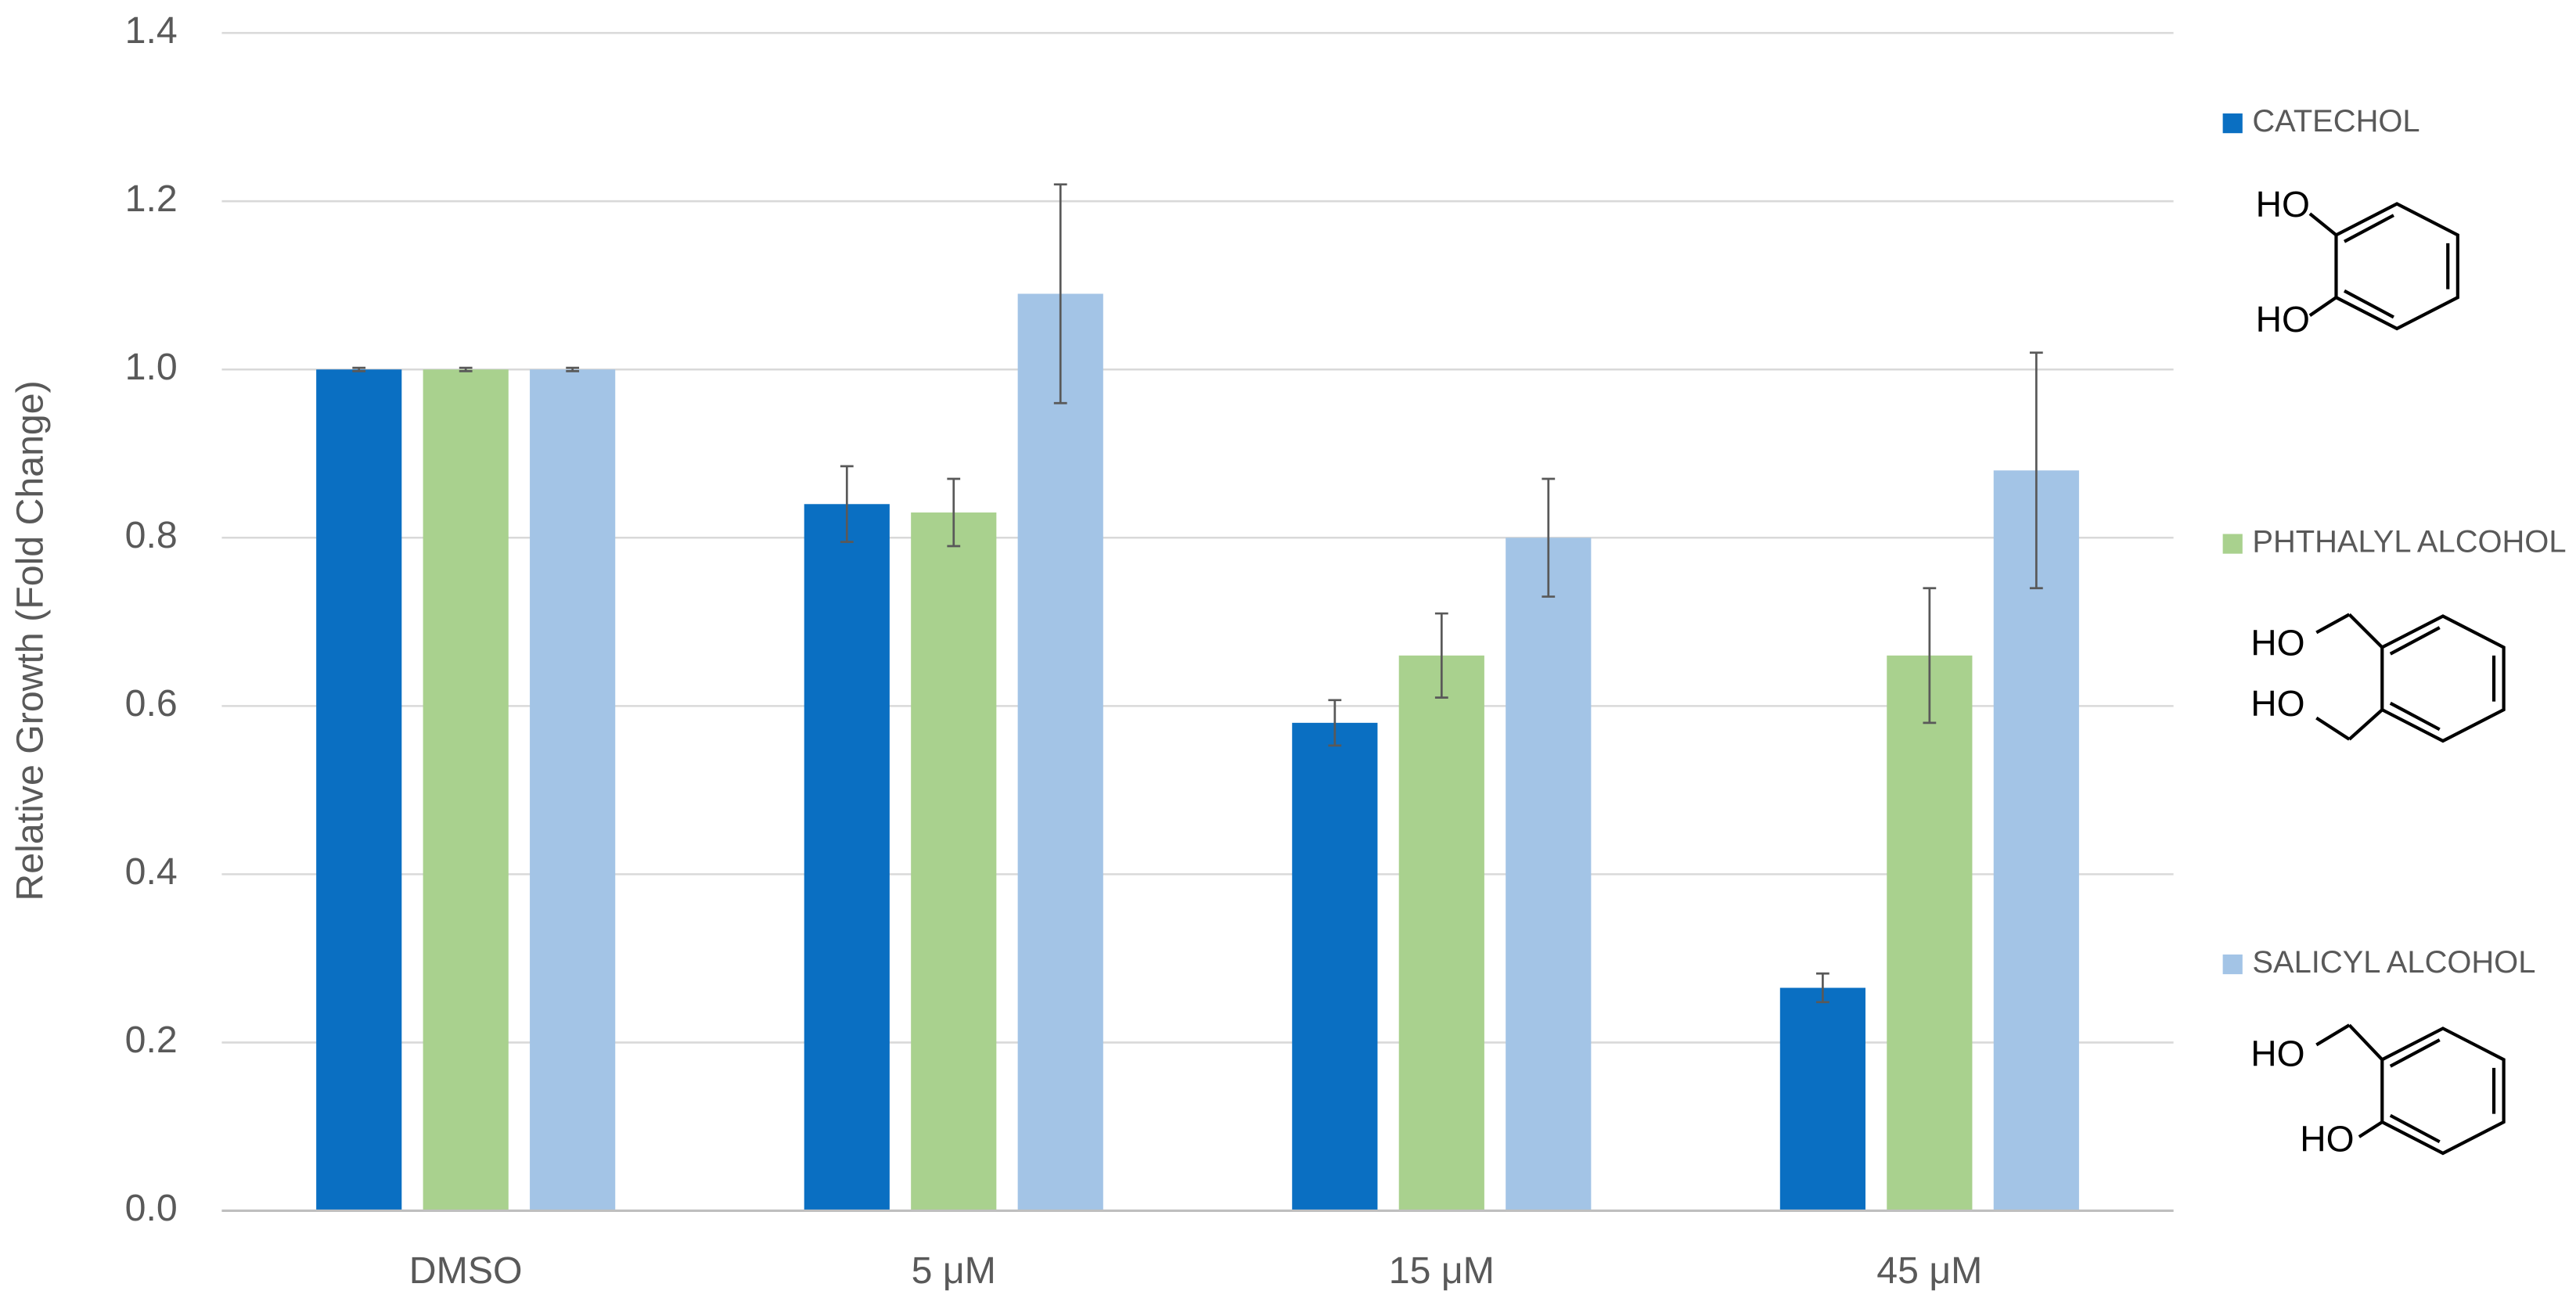 The height and width of the screenshot is (1316, 2576). What do you see at coordinates (30, 641) in the screenshot?
I see `y-axis-title: Relative Growth (Fold Change)` at bounding box center [30, 641].